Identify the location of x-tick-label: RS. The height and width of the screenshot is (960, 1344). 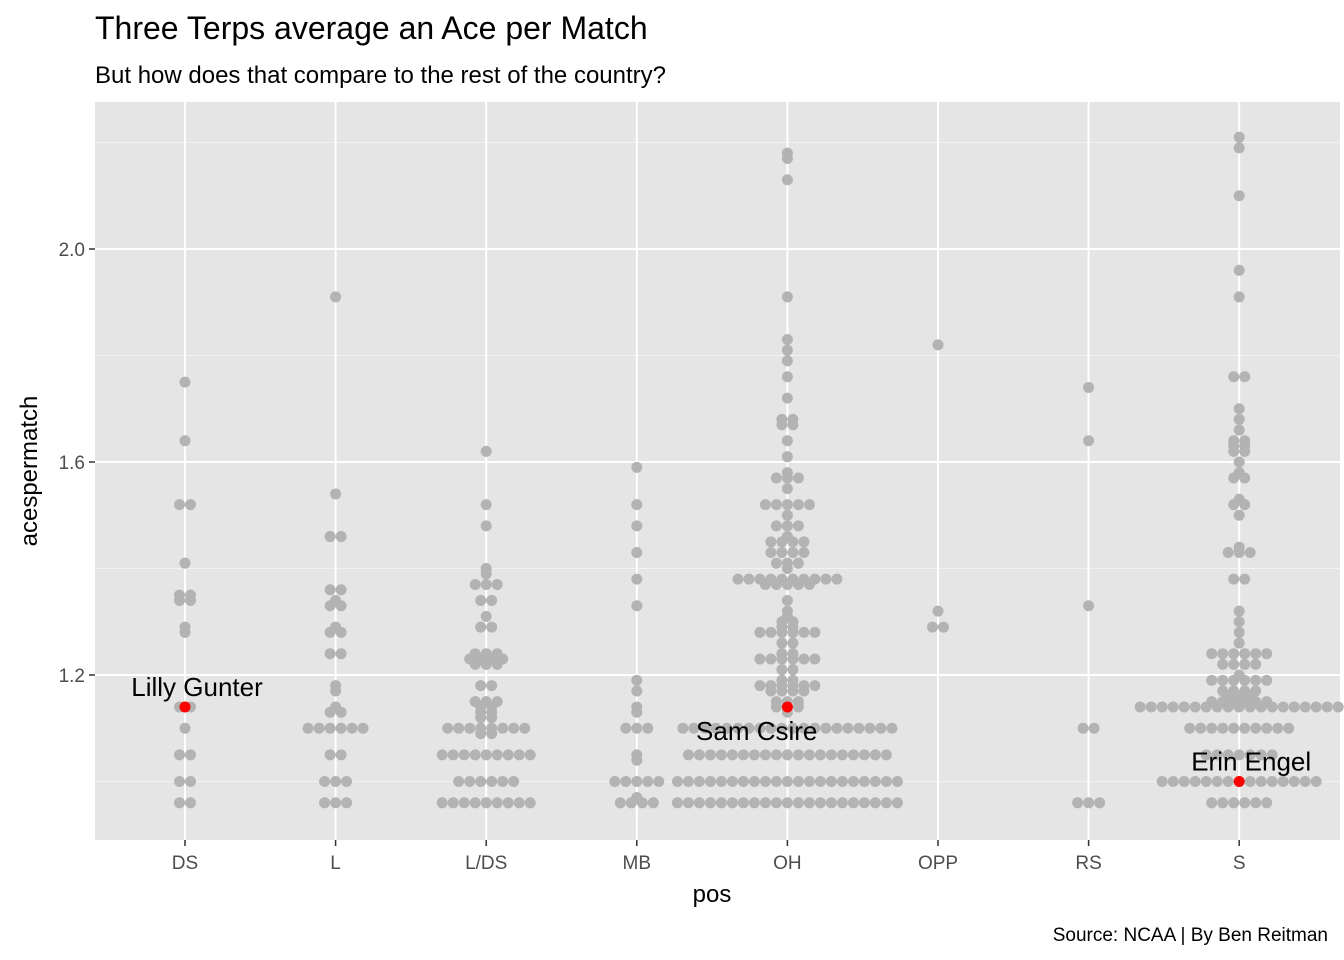
(1088, 863).